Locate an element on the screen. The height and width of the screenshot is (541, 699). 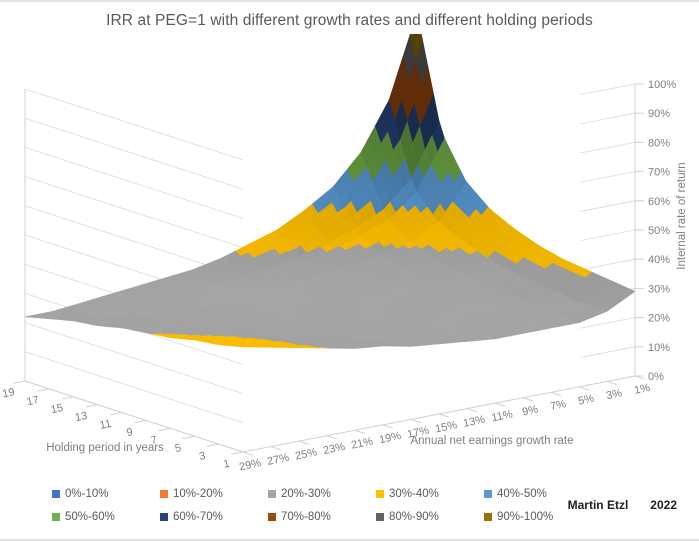
credit-year: 2022 is located at coordinates (663, 505).